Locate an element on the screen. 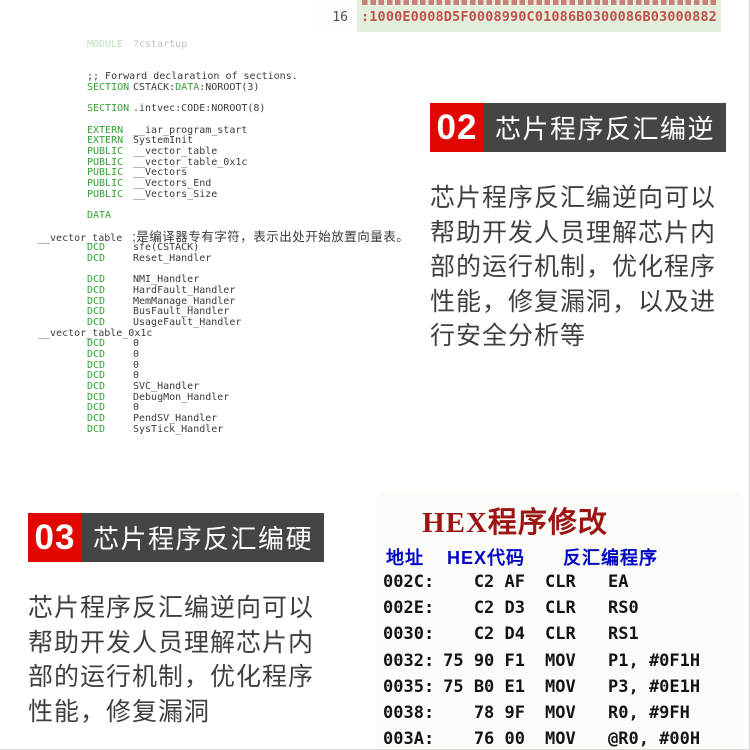  hex-table-row: 0038: 78 9F MOV R0, #9FH is located at coordinates (536, 712).